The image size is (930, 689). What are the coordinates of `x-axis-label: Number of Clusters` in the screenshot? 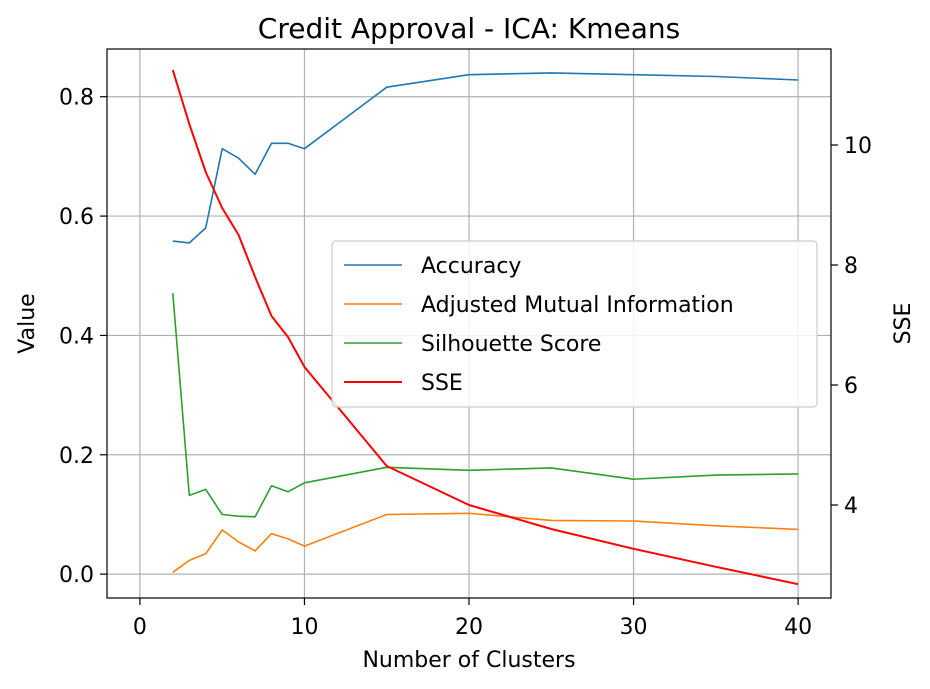 It's located at (468, 660).